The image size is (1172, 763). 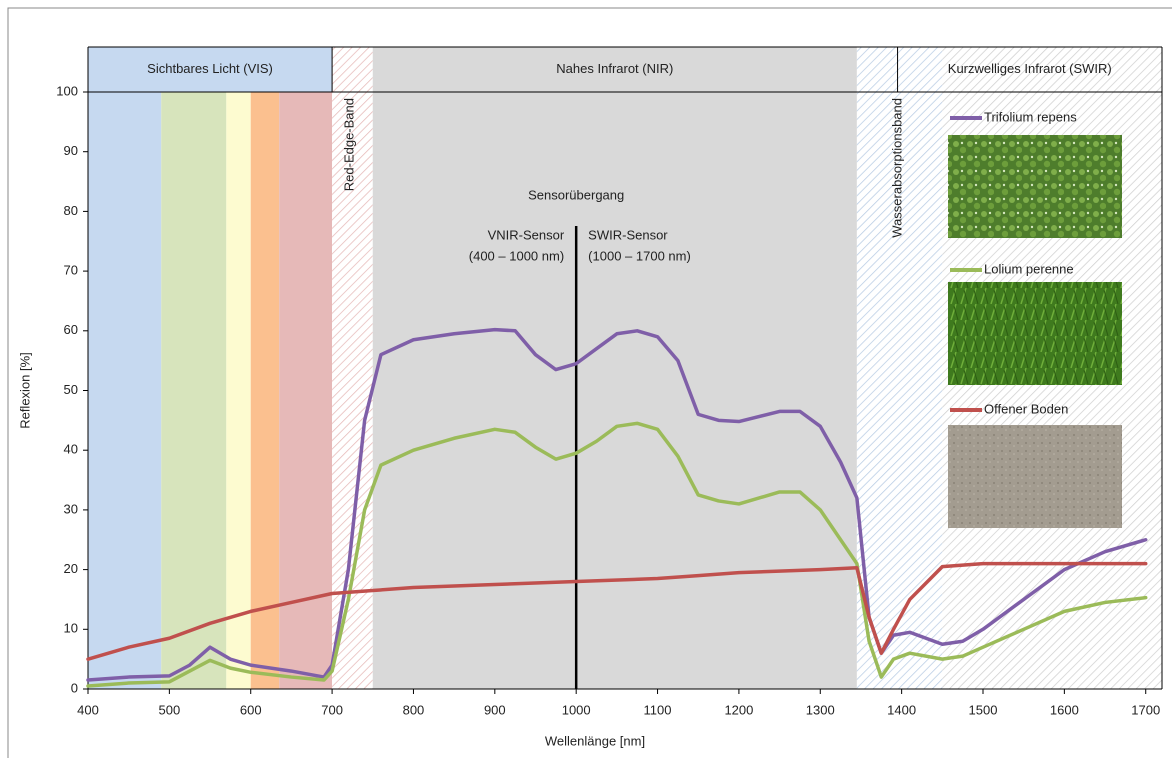 I want to click on y-tick-label: 30, so click(x=71, y=508).